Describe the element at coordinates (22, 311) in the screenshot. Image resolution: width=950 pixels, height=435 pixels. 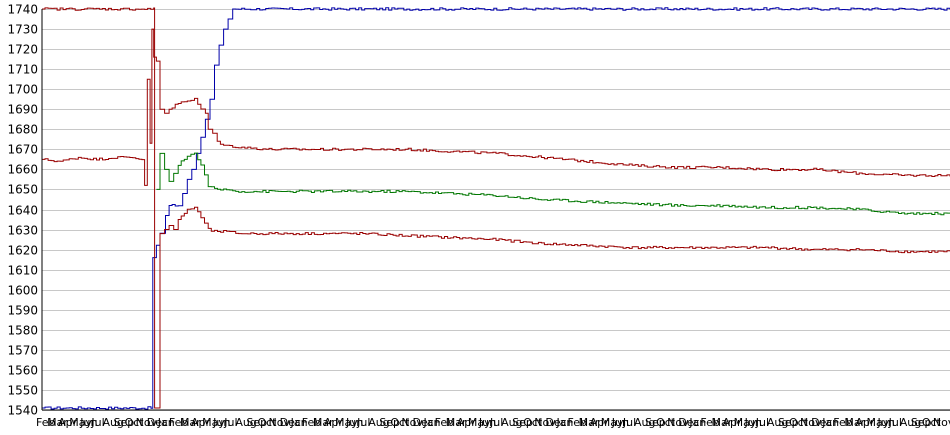
I see `y-tick-label: 1590` at that location.